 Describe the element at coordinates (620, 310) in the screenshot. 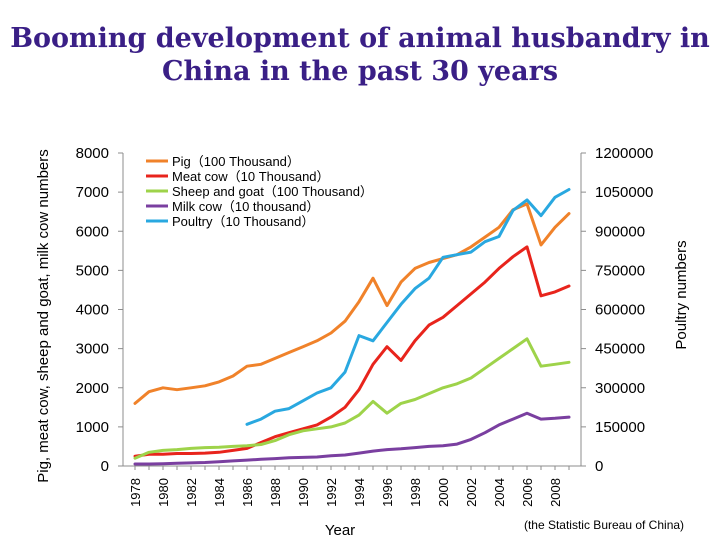

I see `y-tick-label-right: 600000` at that location.